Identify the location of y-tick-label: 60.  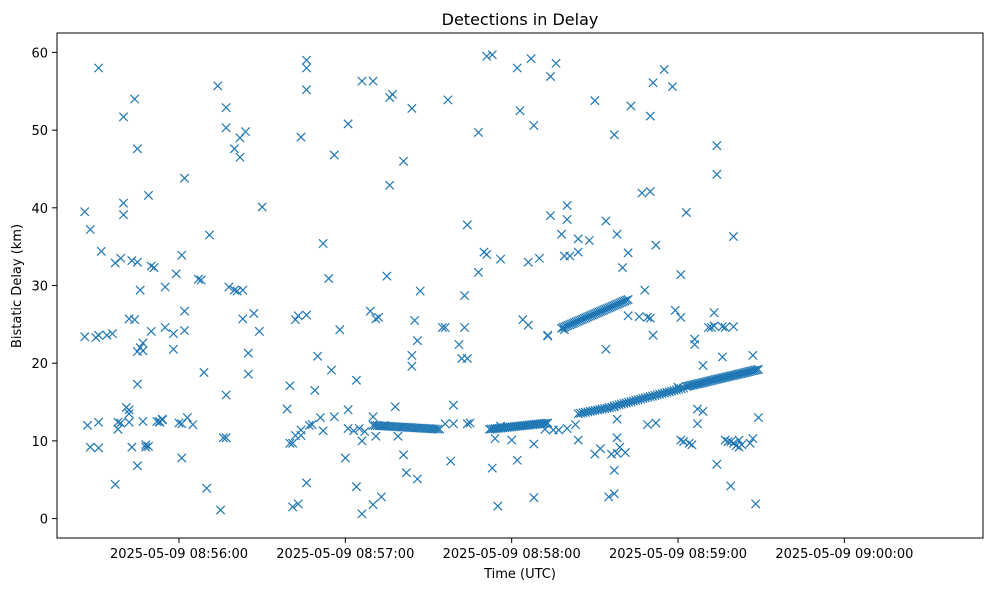
(39, 53).